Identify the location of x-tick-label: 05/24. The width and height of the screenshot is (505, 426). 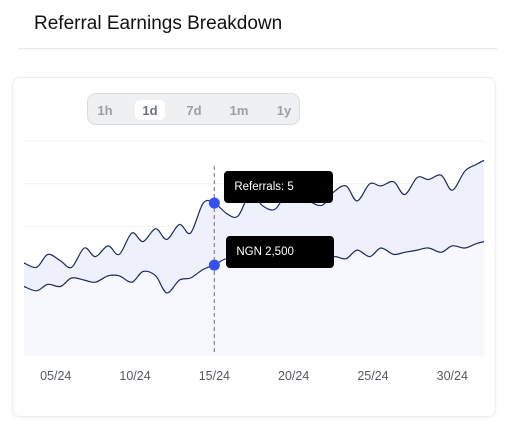
(56, 376).